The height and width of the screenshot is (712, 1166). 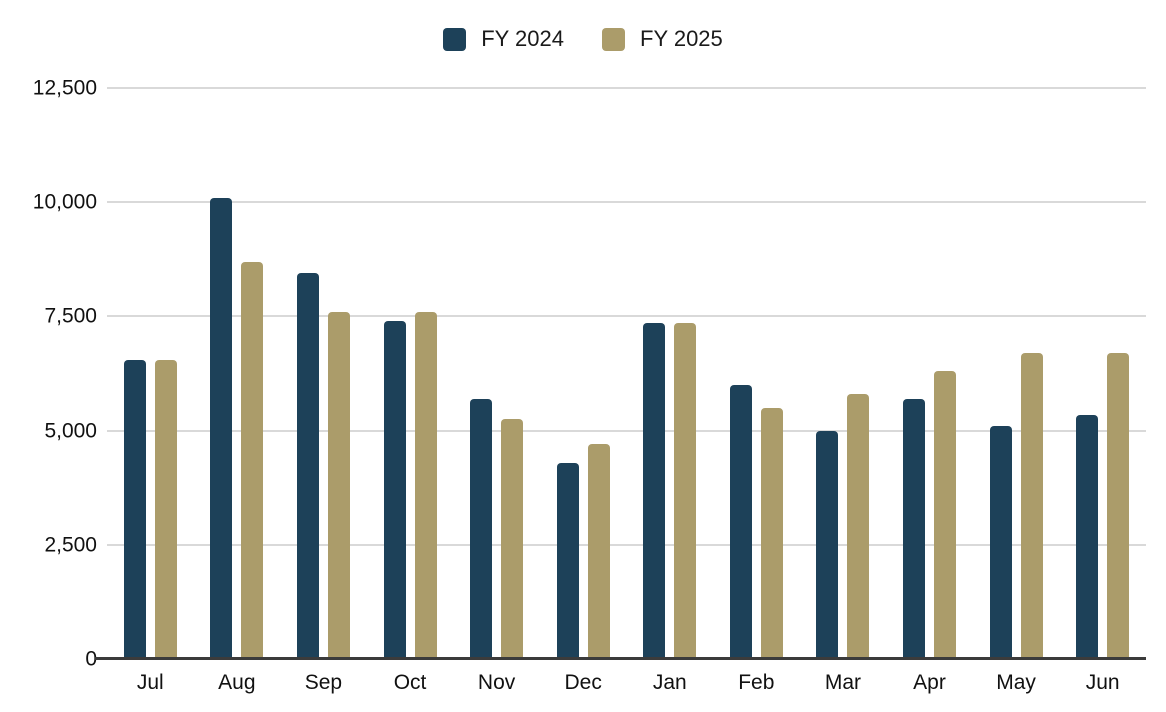 What do you see at coordinates (425, 485) in the screenshot?
I see `bar-fy-2025-oct` at bounding box center [425, 485].